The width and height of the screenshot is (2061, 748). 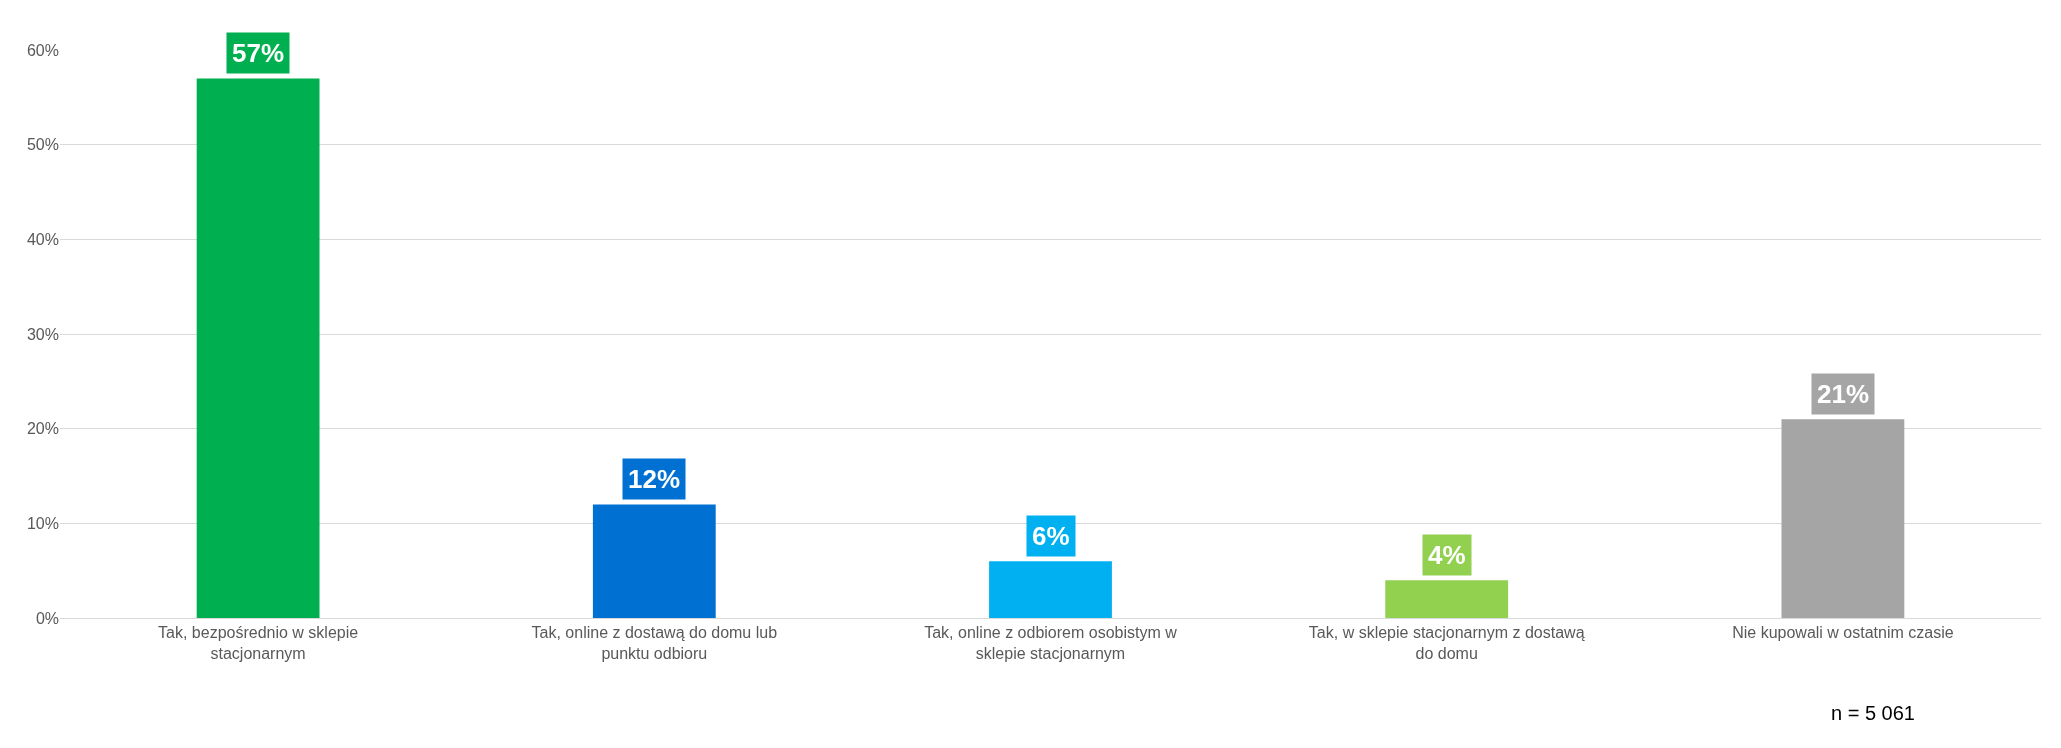 What do you see at coordinates (258, 643) in the screenshot?
I see `x-tick-label: Tak, bezpośrednio w sklepie stacjonarnym` at bounding box center [258, 643].